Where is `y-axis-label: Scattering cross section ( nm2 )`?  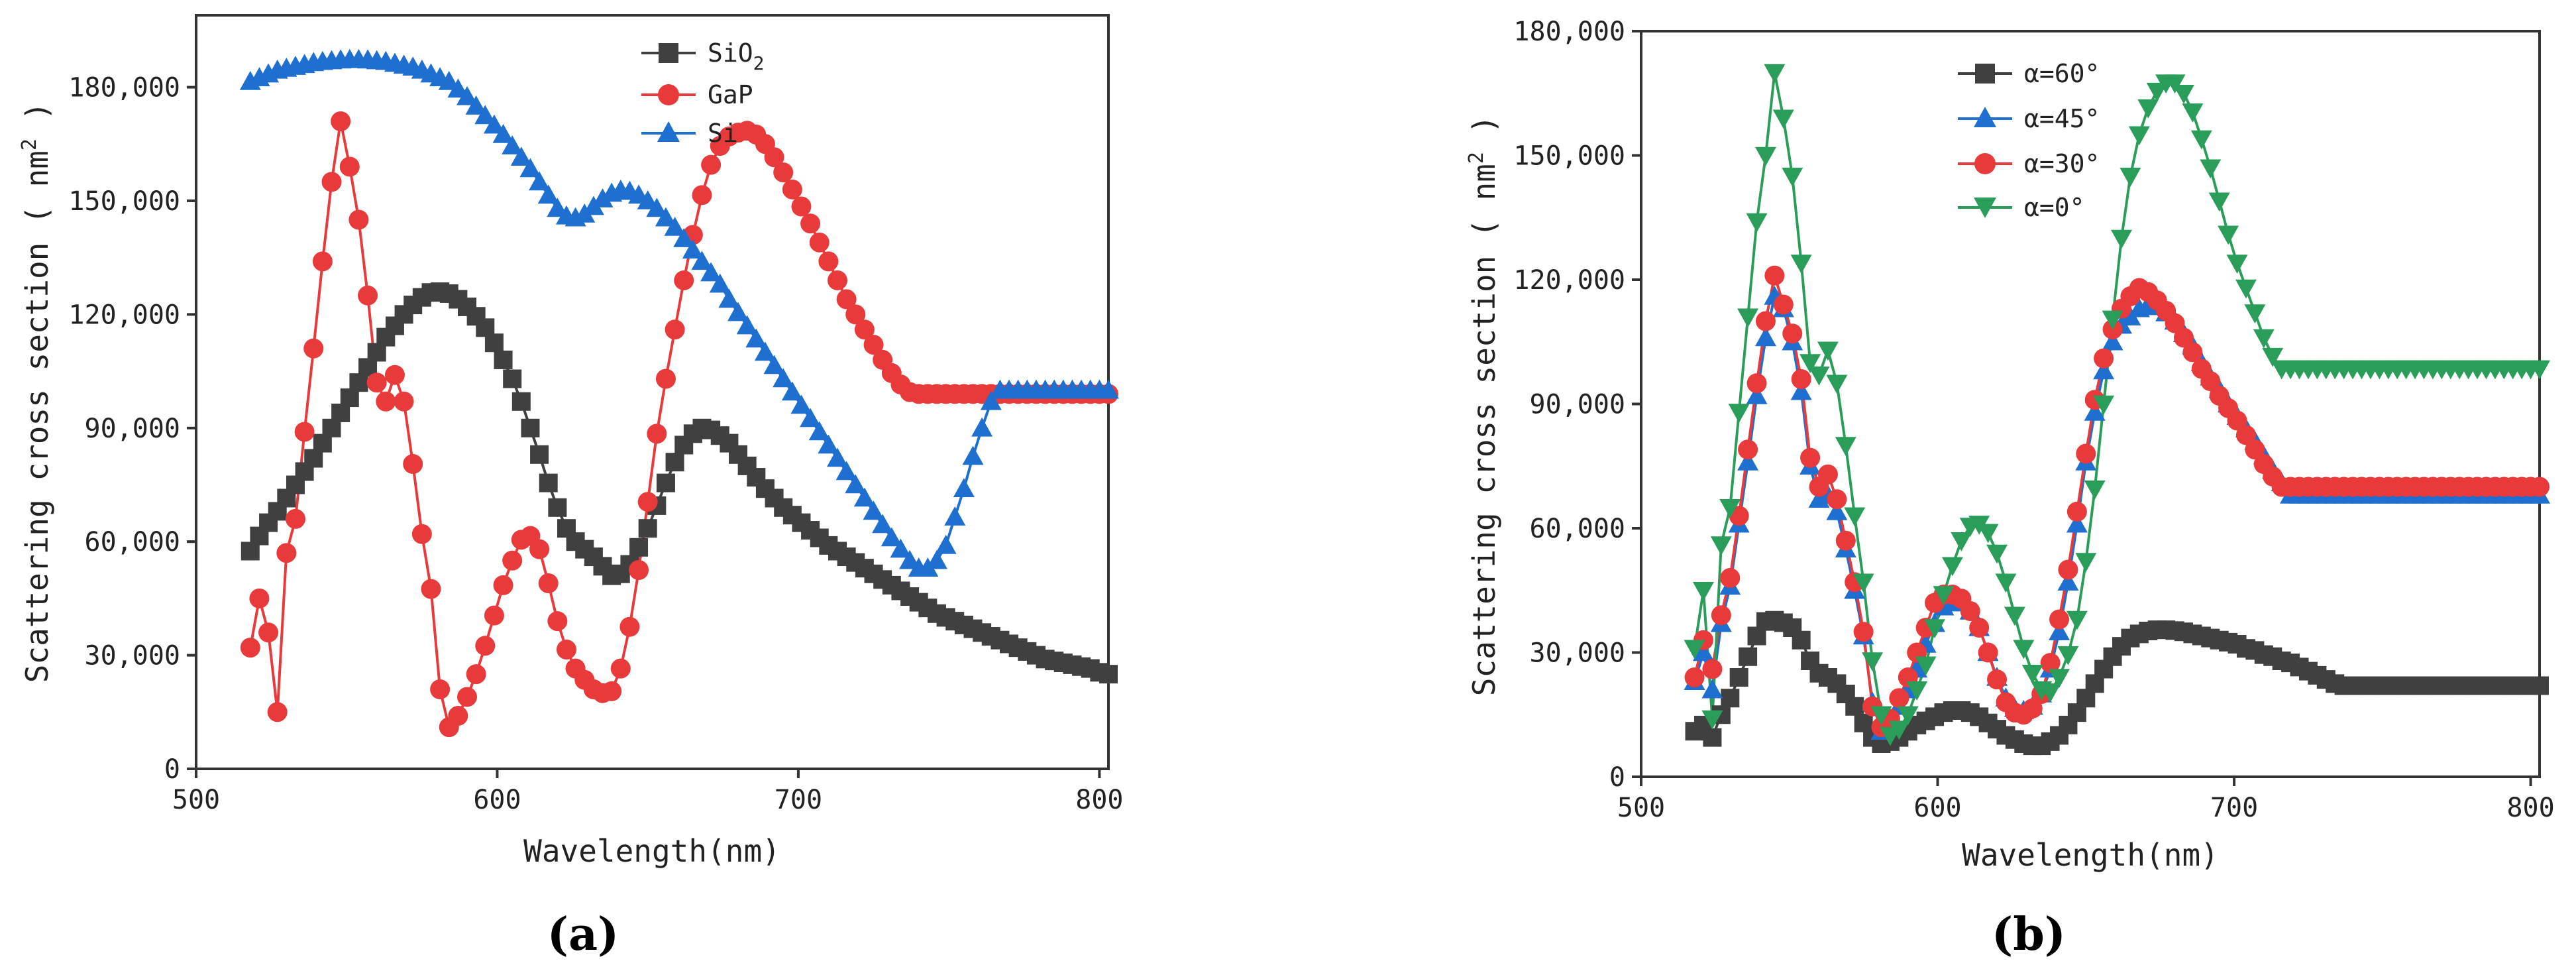
y-axis-label: Scattering cross section ( nm2 ) is located at coordinates (36, 393).